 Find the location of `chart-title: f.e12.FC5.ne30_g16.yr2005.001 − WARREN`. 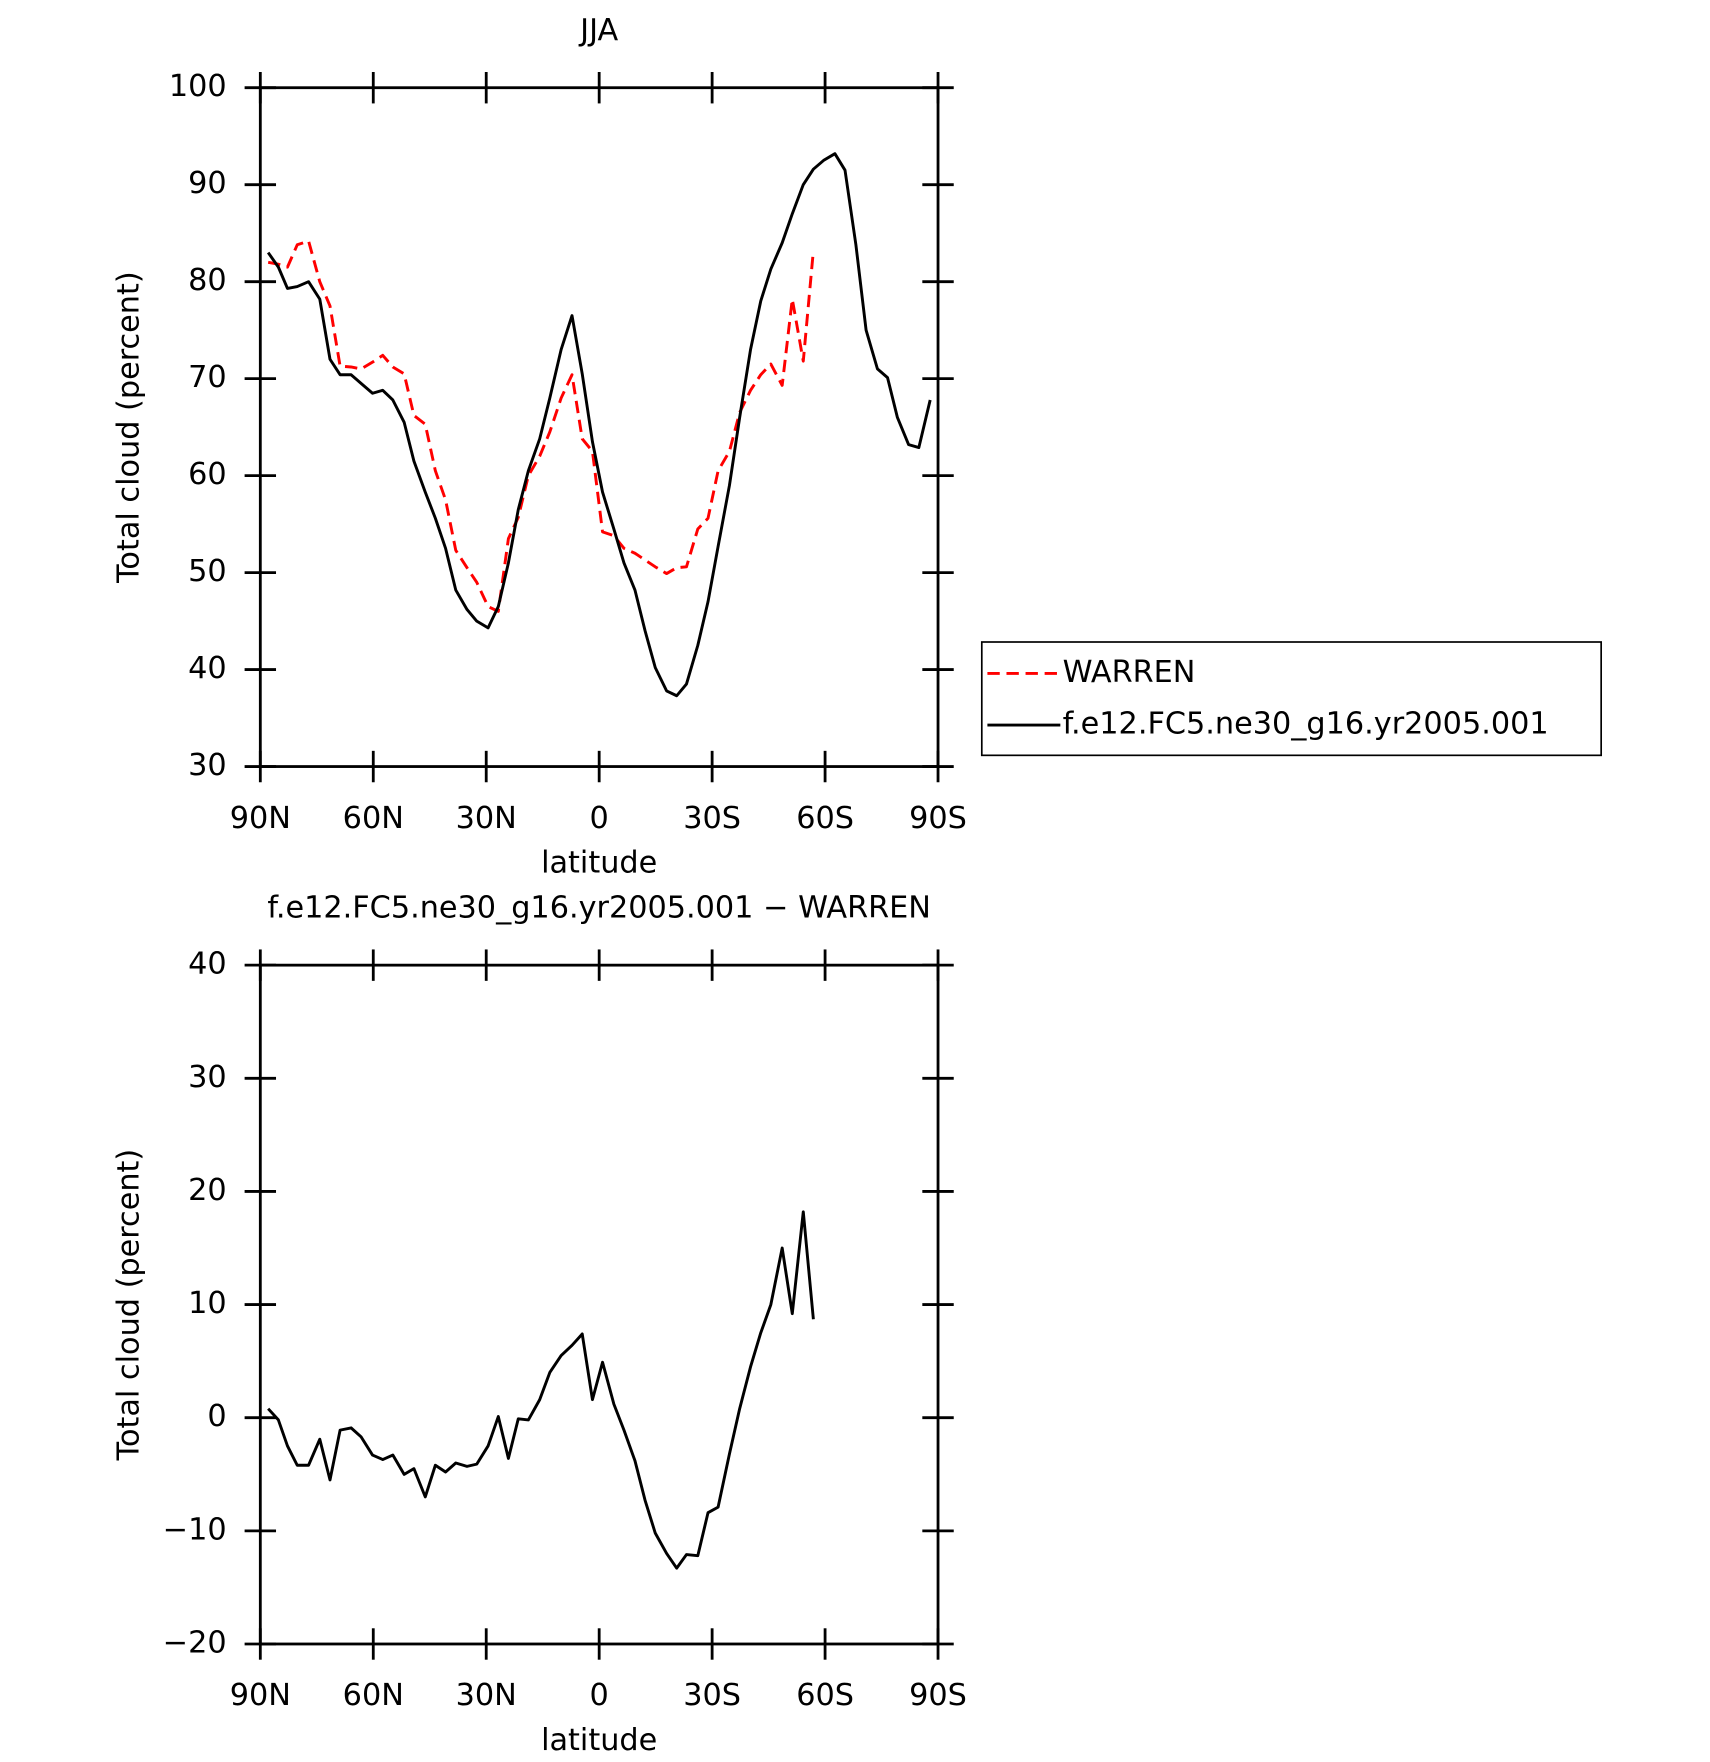

chart-title: f.e12.FC5.ne30_g16.yr2005.001 − WARREN is located at coordinates (599, 908).